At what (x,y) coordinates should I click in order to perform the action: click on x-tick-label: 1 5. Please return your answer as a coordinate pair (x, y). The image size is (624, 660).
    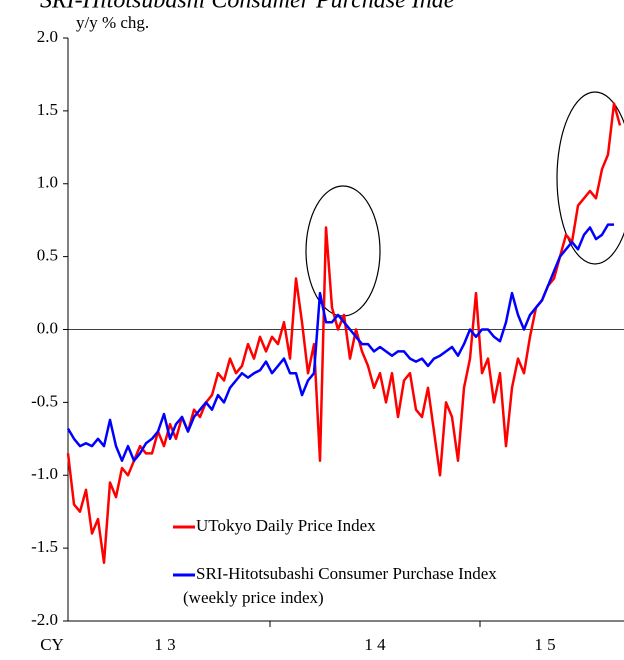
    Looking at the image, I should click on (544, 644).